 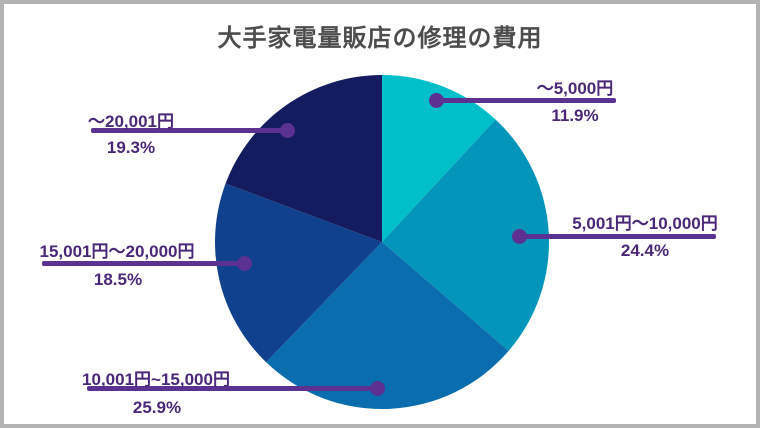 What do you see at coordinates (380, 38) in the screenshot?
I see `chart-title: 大手家電量販店の修理の費用` at bounding box center [380, 38].